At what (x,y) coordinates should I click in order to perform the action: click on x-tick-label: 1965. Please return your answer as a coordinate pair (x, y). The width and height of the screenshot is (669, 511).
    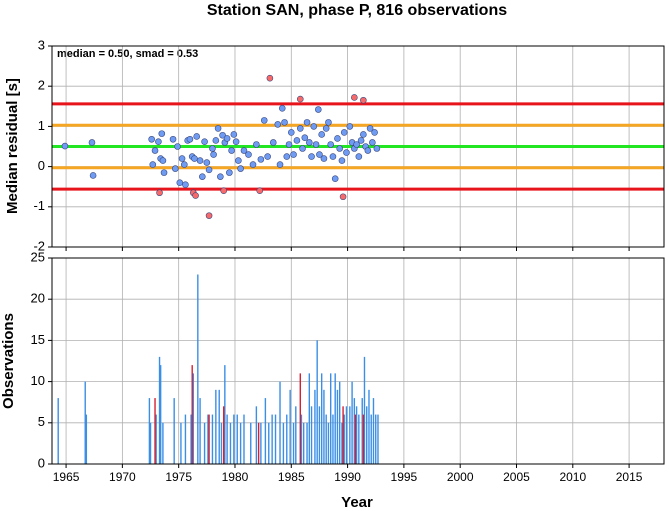
    Looking at the image, I should click on (66, 477).